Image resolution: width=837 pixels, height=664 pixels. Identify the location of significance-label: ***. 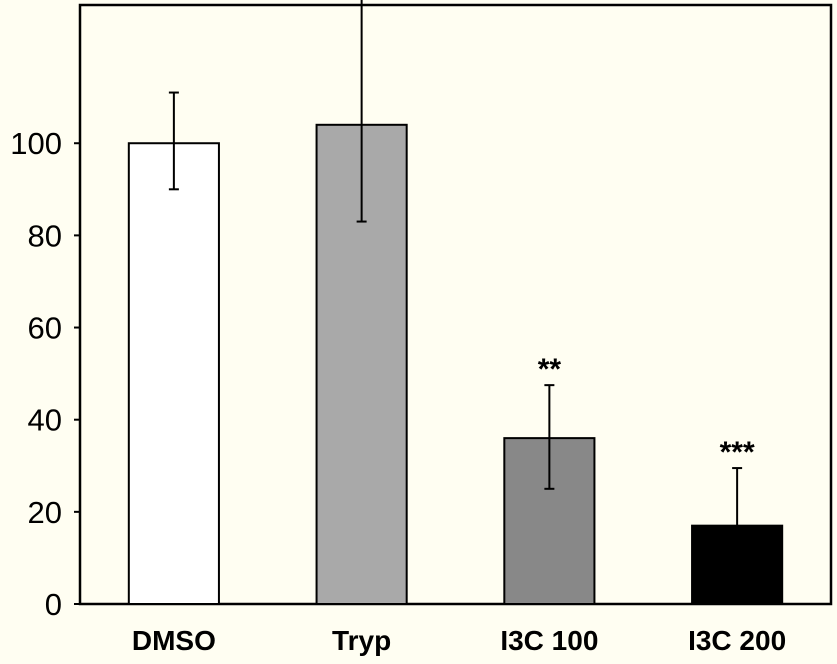
(737, 452).